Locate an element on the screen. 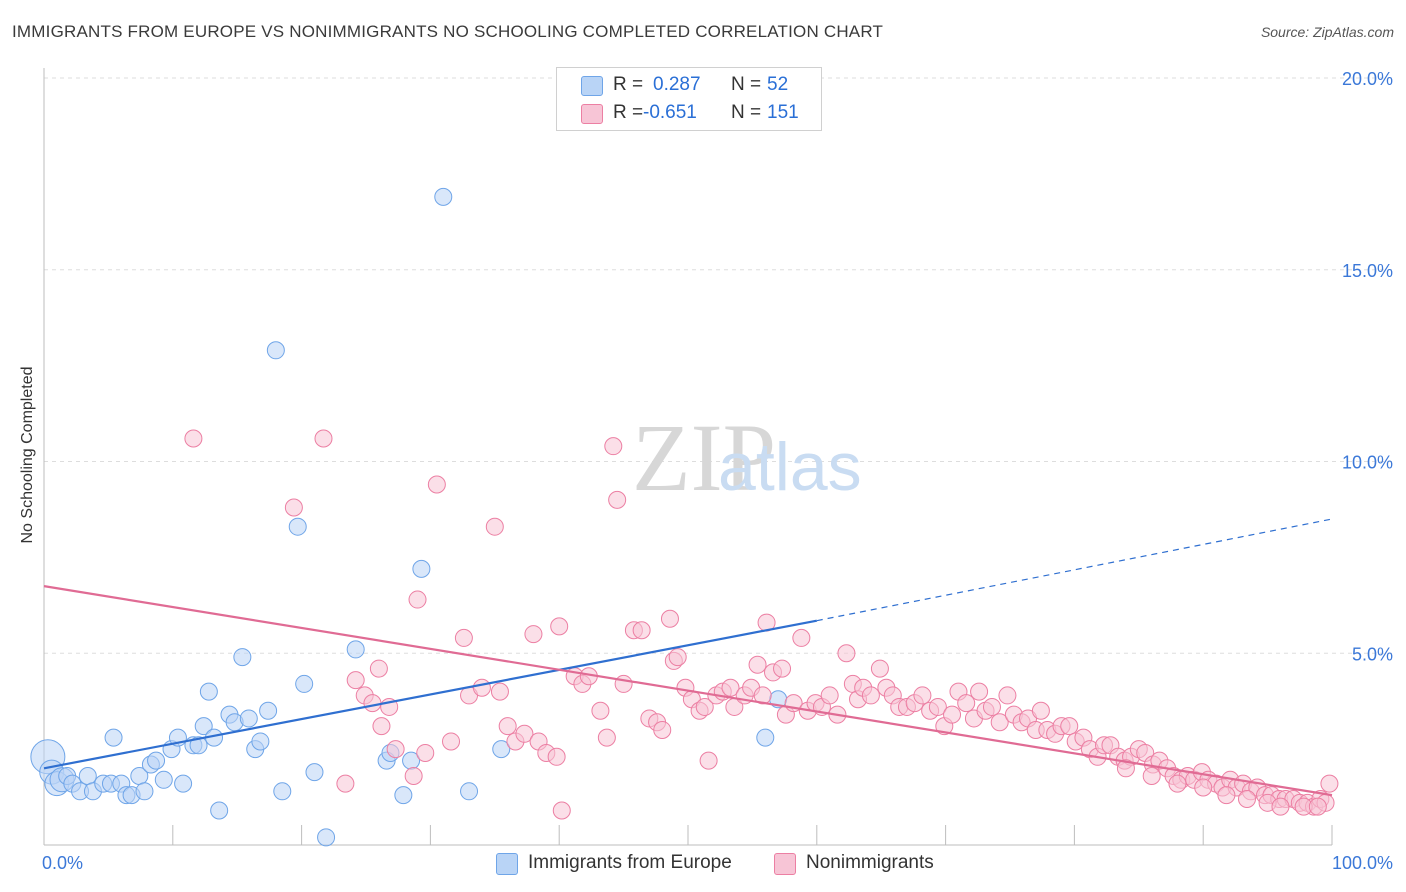 The height and width of the screenshot is (892, 1406). legend-label-nonimmigrants: Nonimmigrants is located at coordinates (870, 862).